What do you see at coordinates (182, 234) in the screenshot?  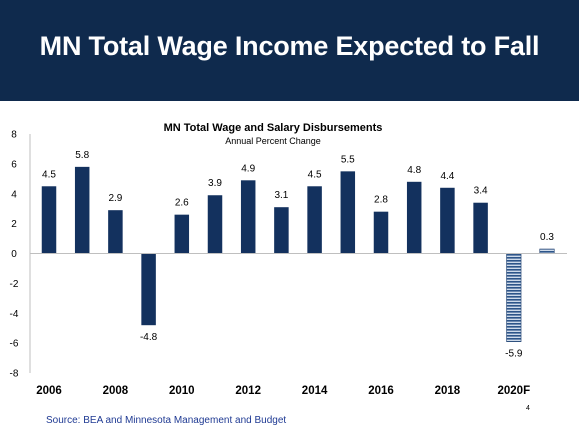 I see `bar-2010` at bounding box center [182, 234].